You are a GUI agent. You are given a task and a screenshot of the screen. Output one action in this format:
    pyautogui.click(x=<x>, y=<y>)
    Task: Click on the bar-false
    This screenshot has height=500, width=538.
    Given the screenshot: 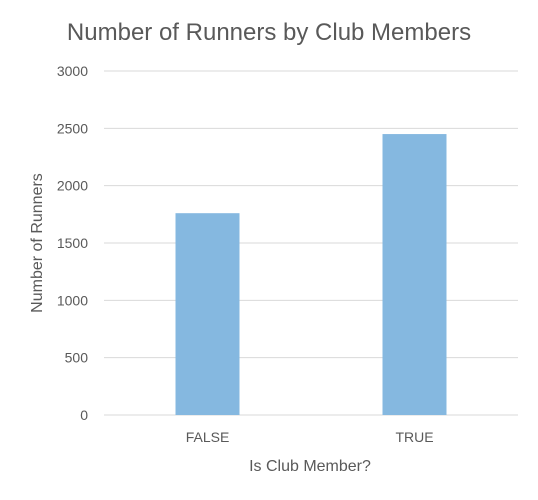 What is the action you would take?
    pyautogui.click(x=207, y=314)
    